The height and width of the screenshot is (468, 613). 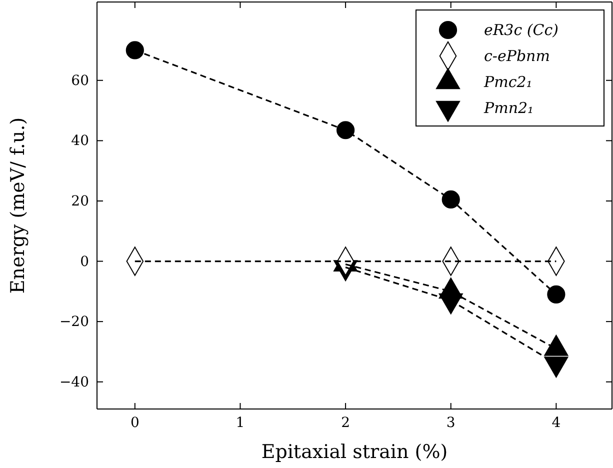 I want to click on legend-label: Pmn2₁, so click(x=508, y=108).